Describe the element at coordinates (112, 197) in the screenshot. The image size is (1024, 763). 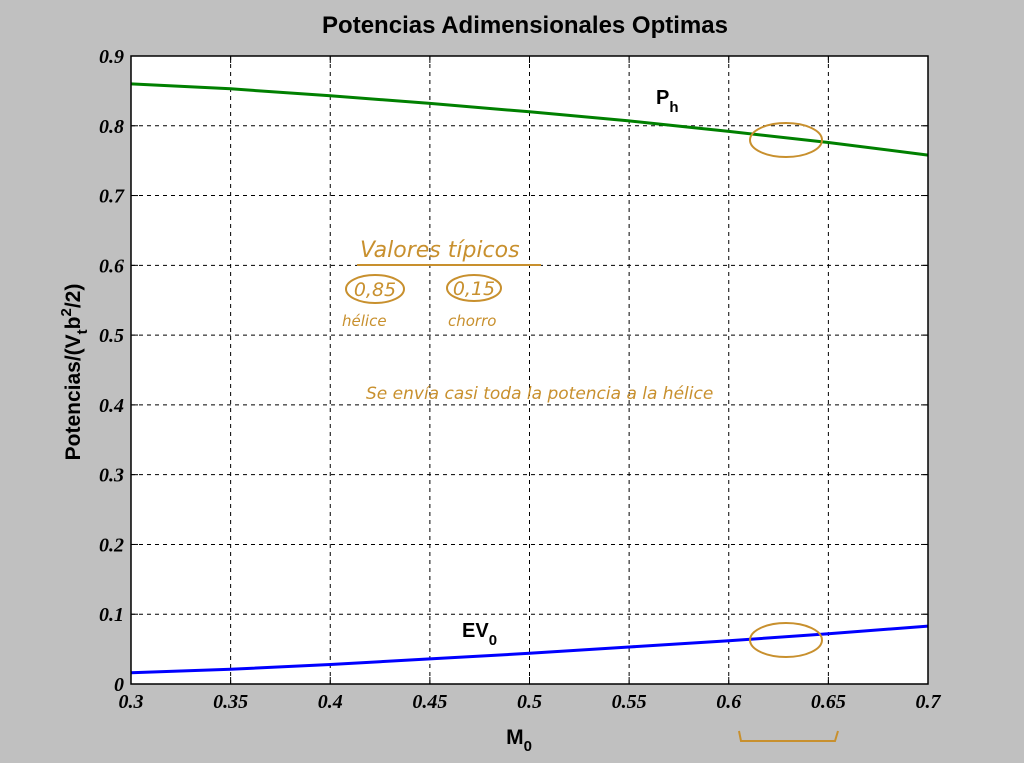
I see `y-tick-label: 0.7` at that location.